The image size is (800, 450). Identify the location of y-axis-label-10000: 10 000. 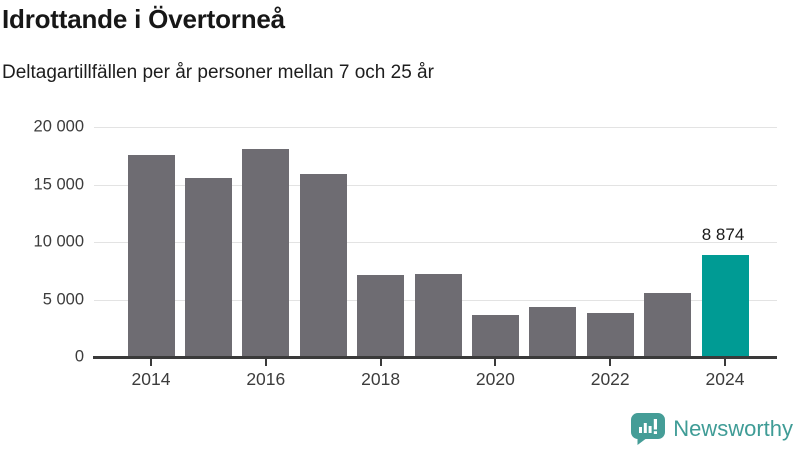
(58, 241).